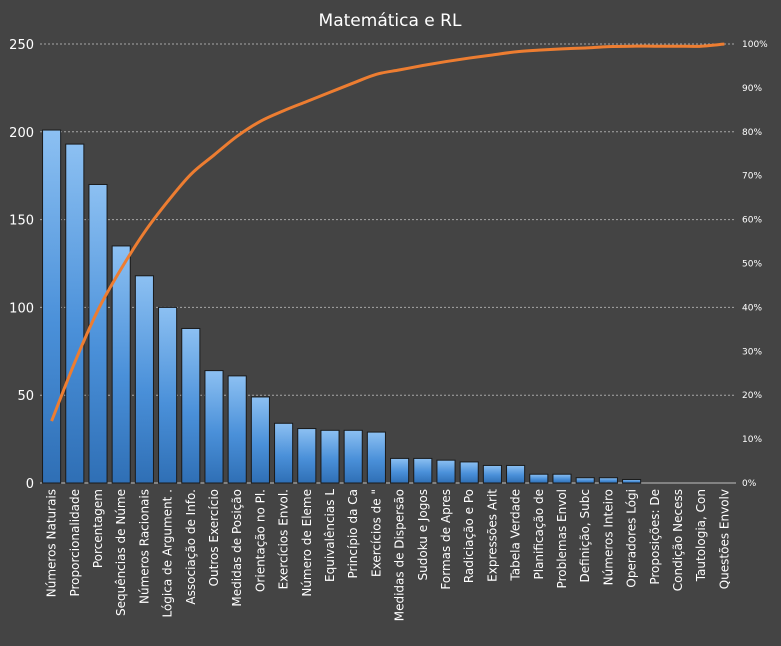 Image resolution: width=781 pixels, height=646 pixels. I want to click on y2-tick-label: 80%, so click(752, 133).